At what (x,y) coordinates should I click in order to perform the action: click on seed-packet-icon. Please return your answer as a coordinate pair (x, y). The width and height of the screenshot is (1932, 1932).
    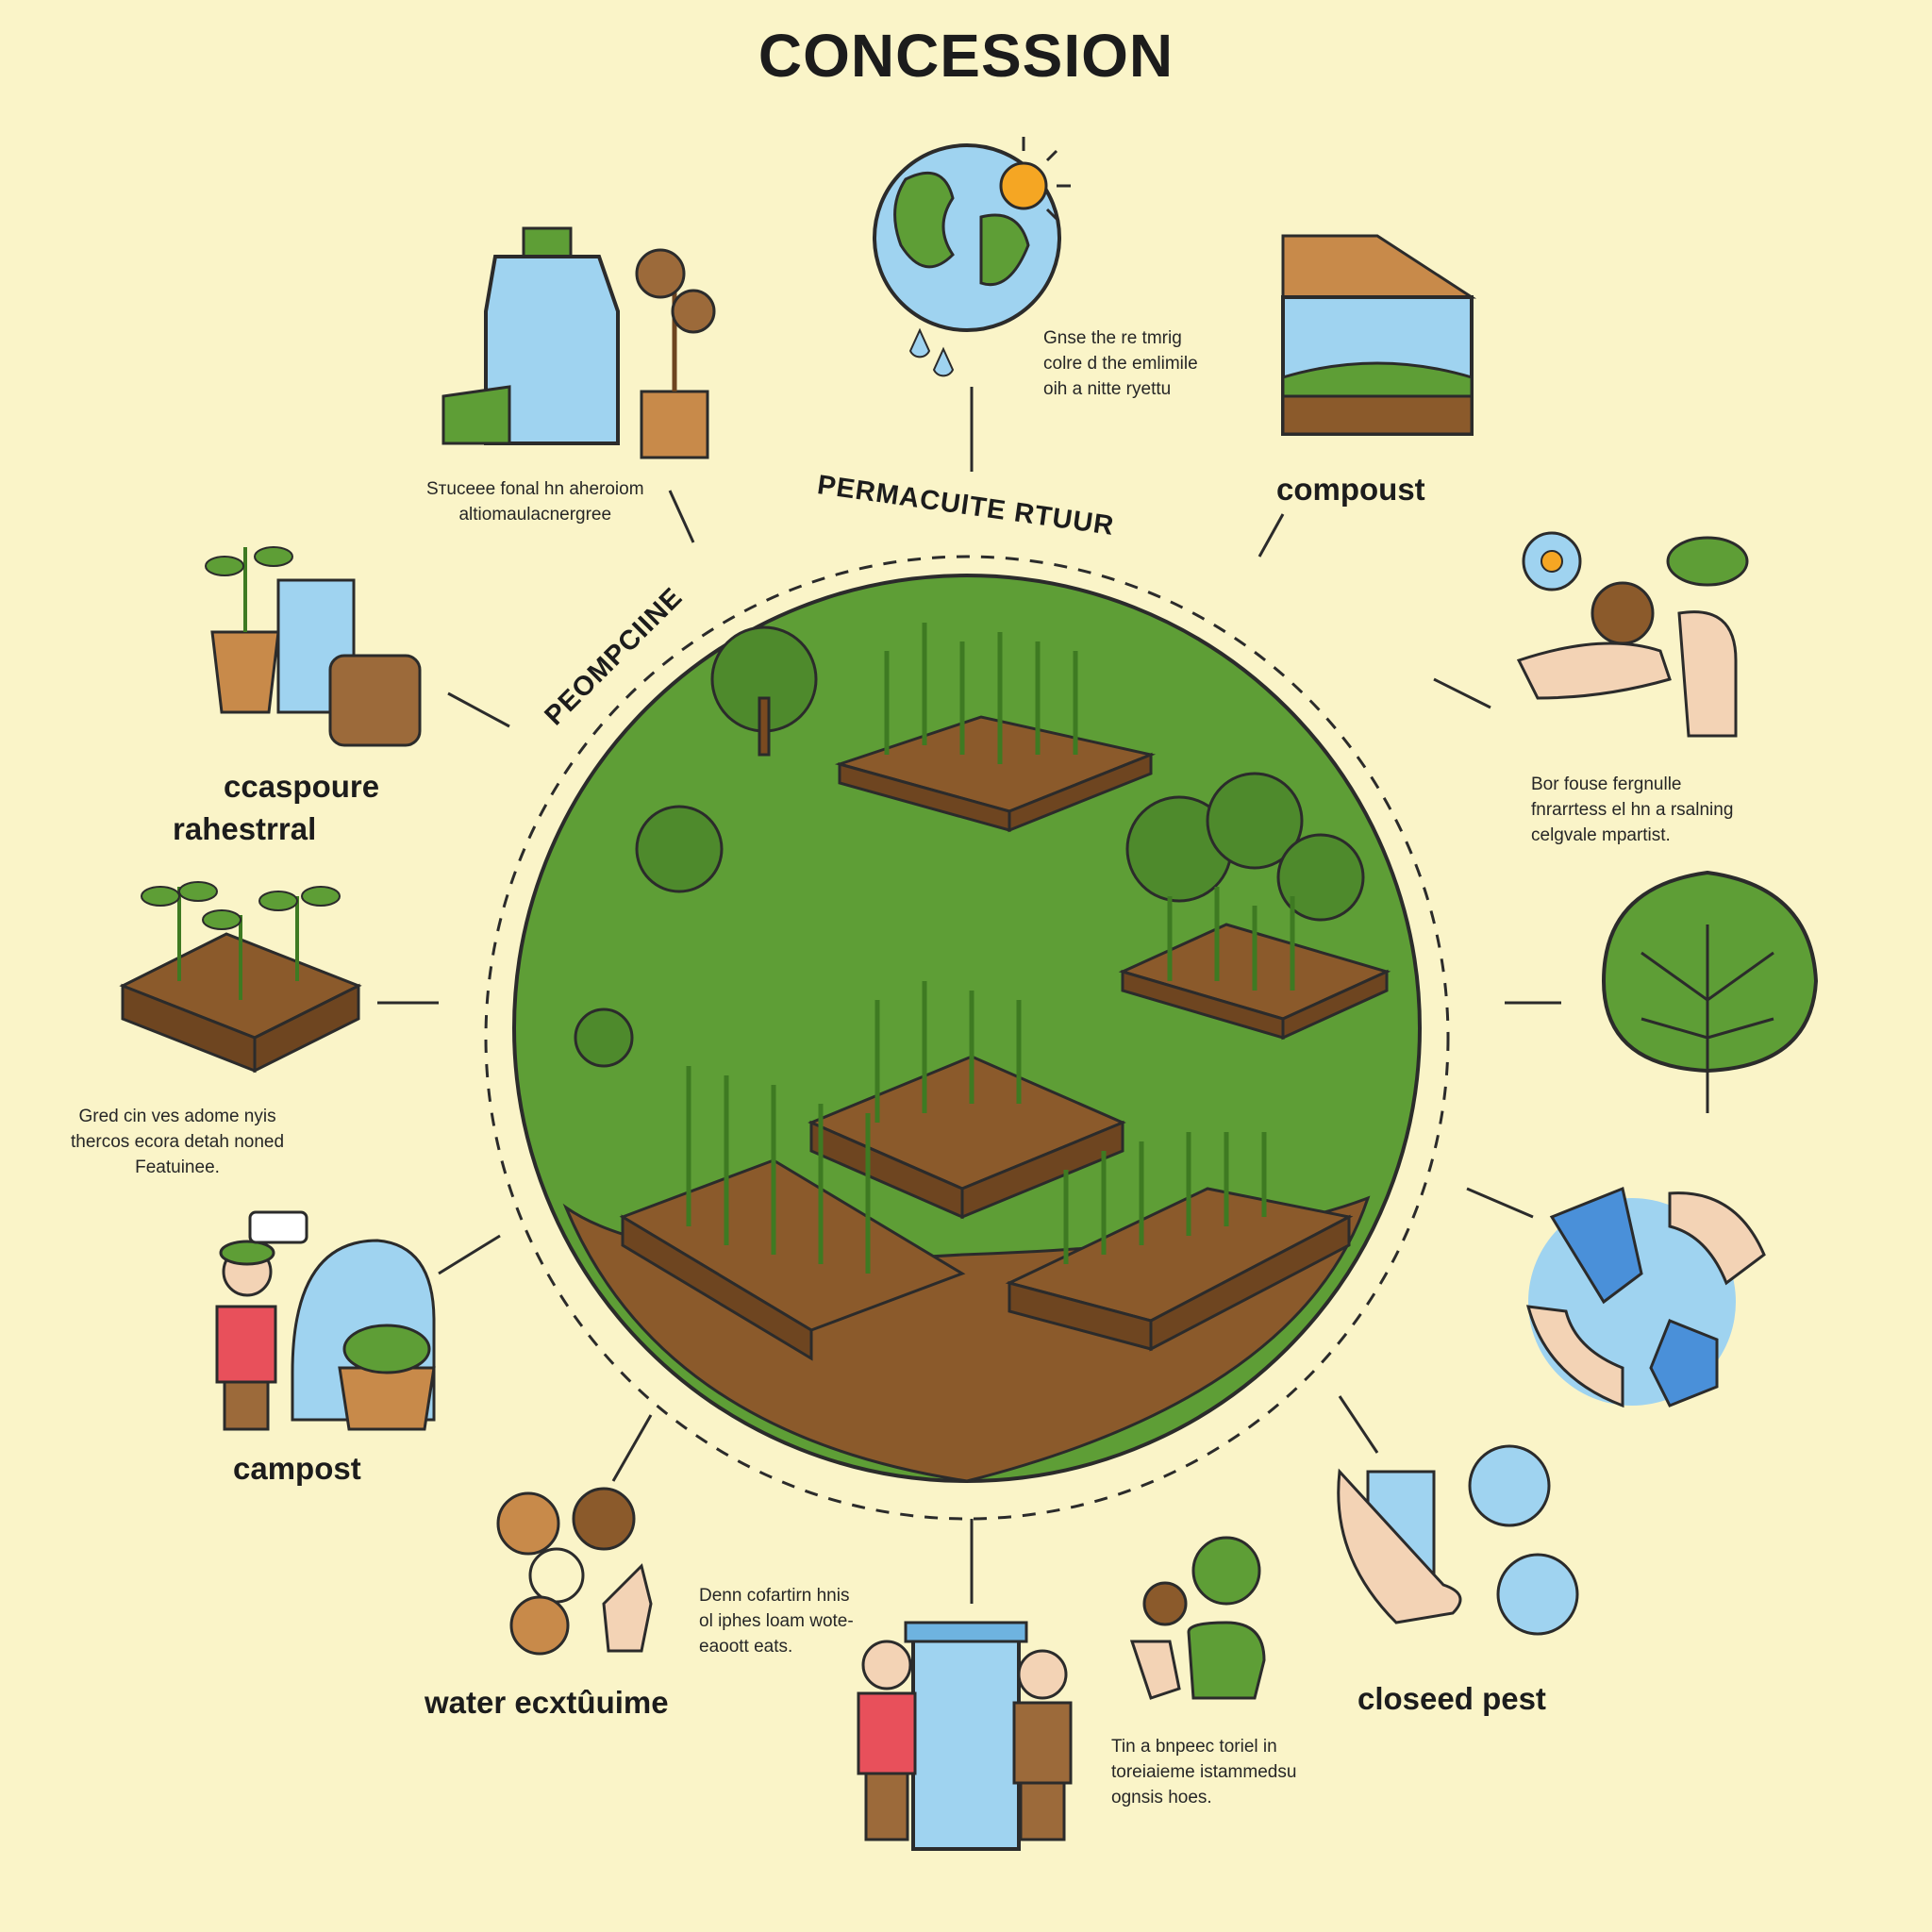
    Looking at the image, I should click on (1458, 1540).